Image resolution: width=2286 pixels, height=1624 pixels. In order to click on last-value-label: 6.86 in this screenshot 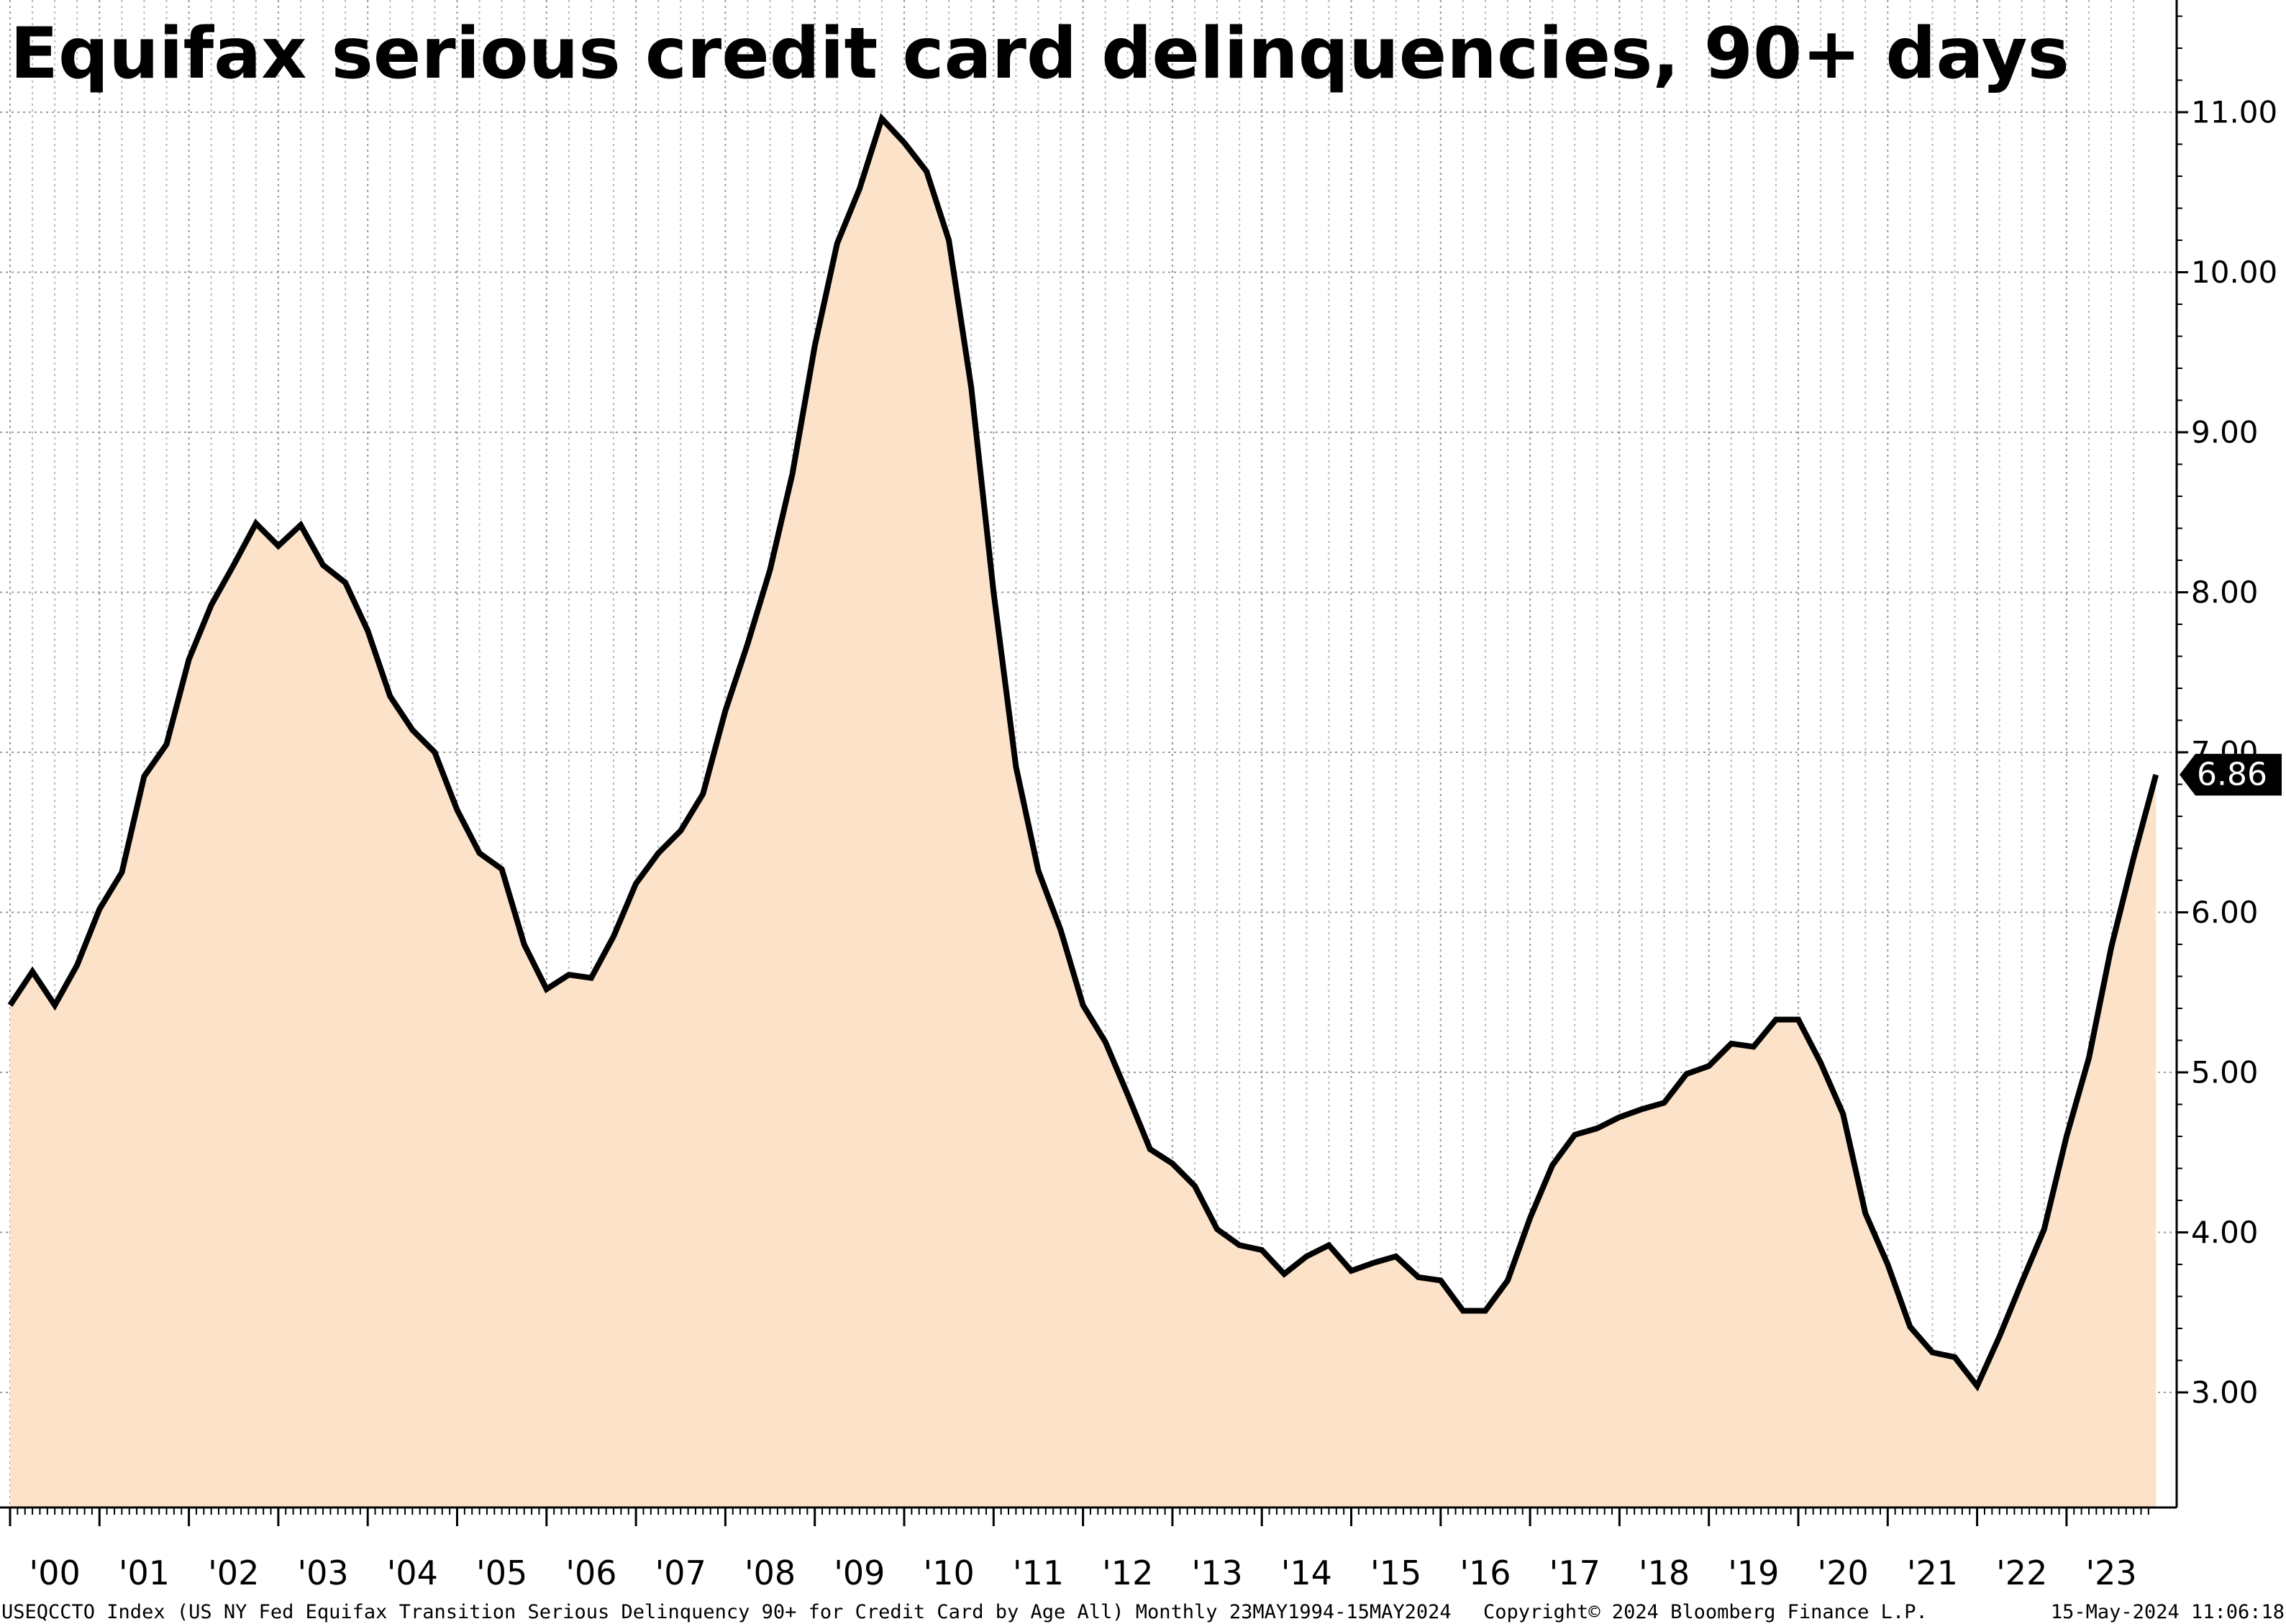, I will do `click(2232, 775)`.